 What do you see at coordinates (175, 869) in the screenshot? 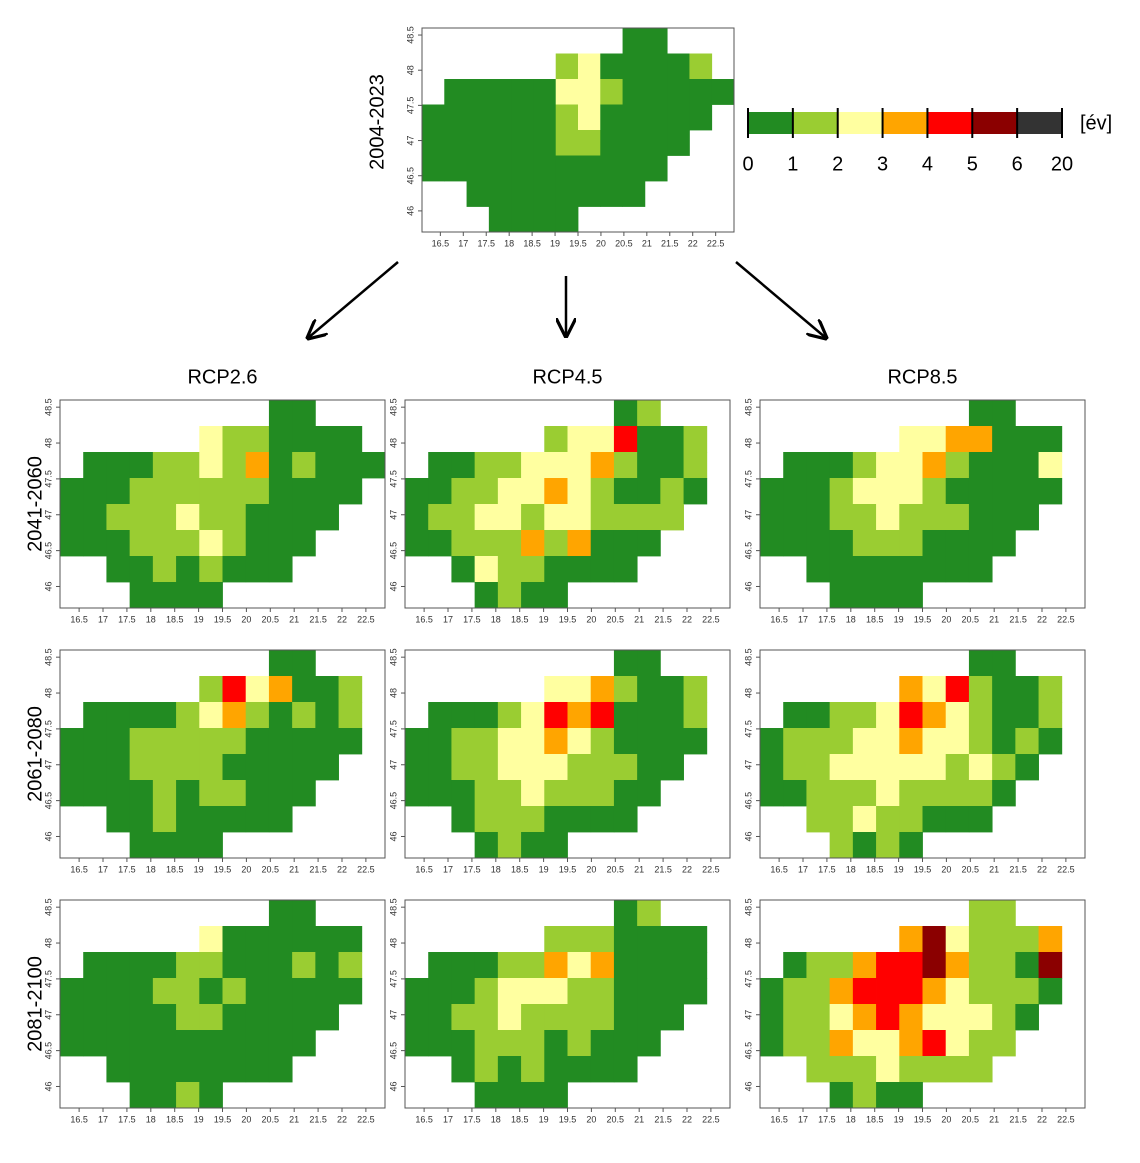
I see `x-tick-label: 18.5` at bounding box center [175, 869].